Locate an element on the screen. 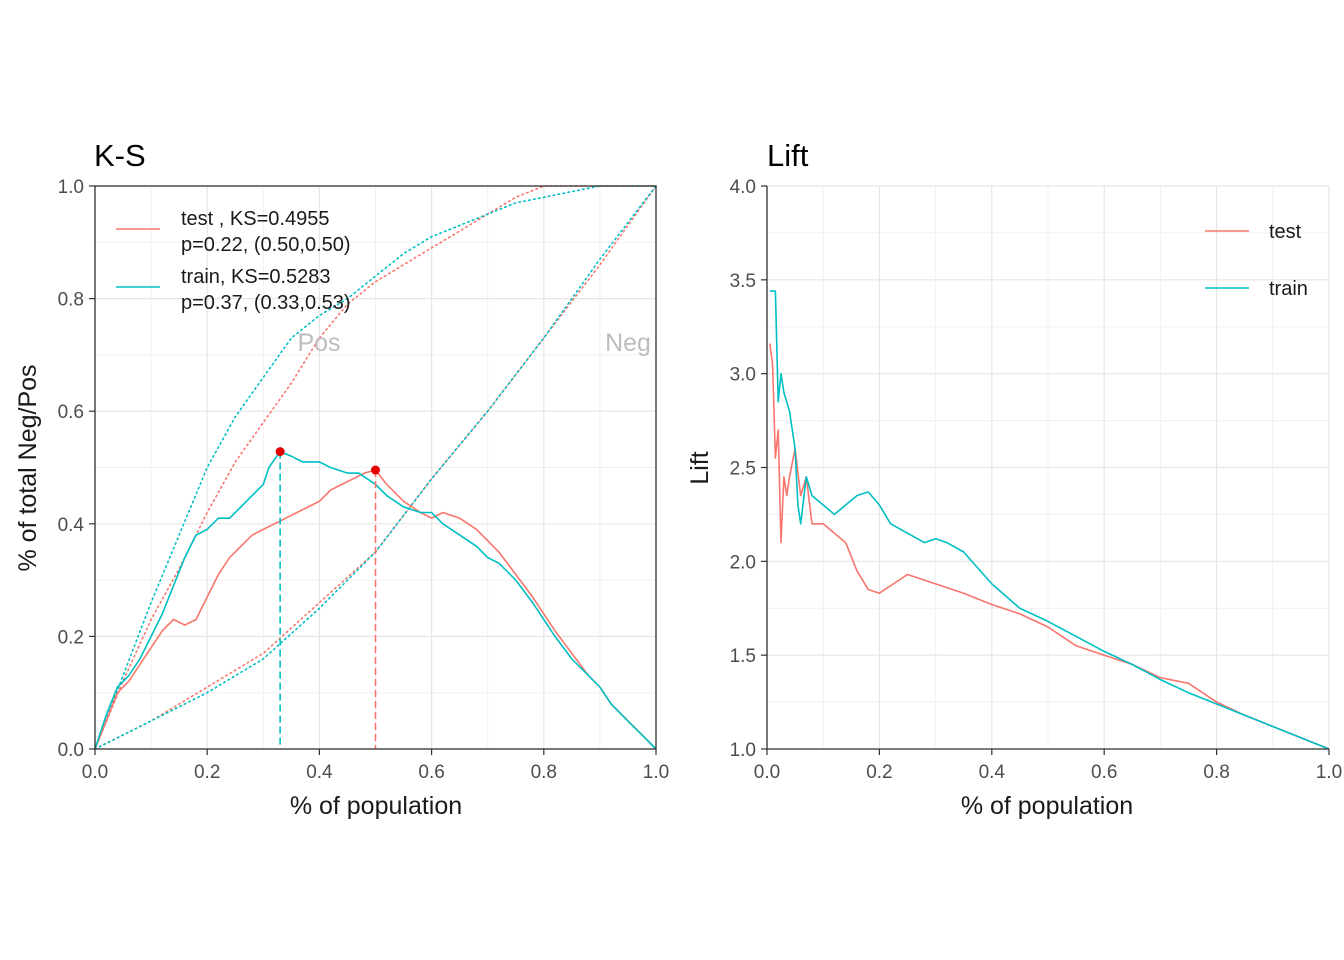 This screenshot has height=960, width=1344. y-tick-label: 0.2 is located at coordinates (71, 637).